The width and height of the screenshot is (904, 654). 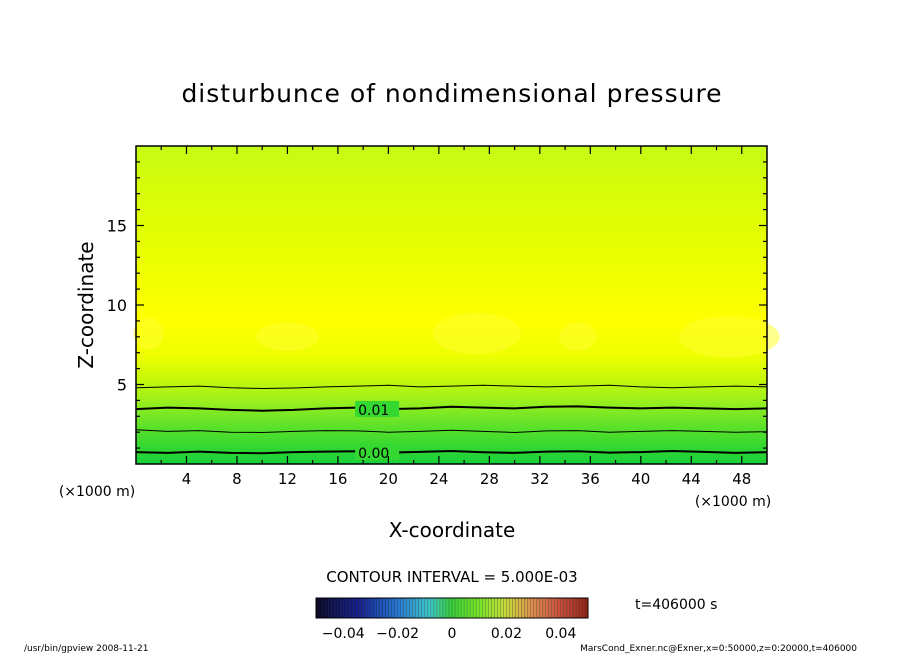 What do you see at coordinates (741, 479) in the screenshot?
I see `x-tick-label: 48` at bounding box center [741, 479].